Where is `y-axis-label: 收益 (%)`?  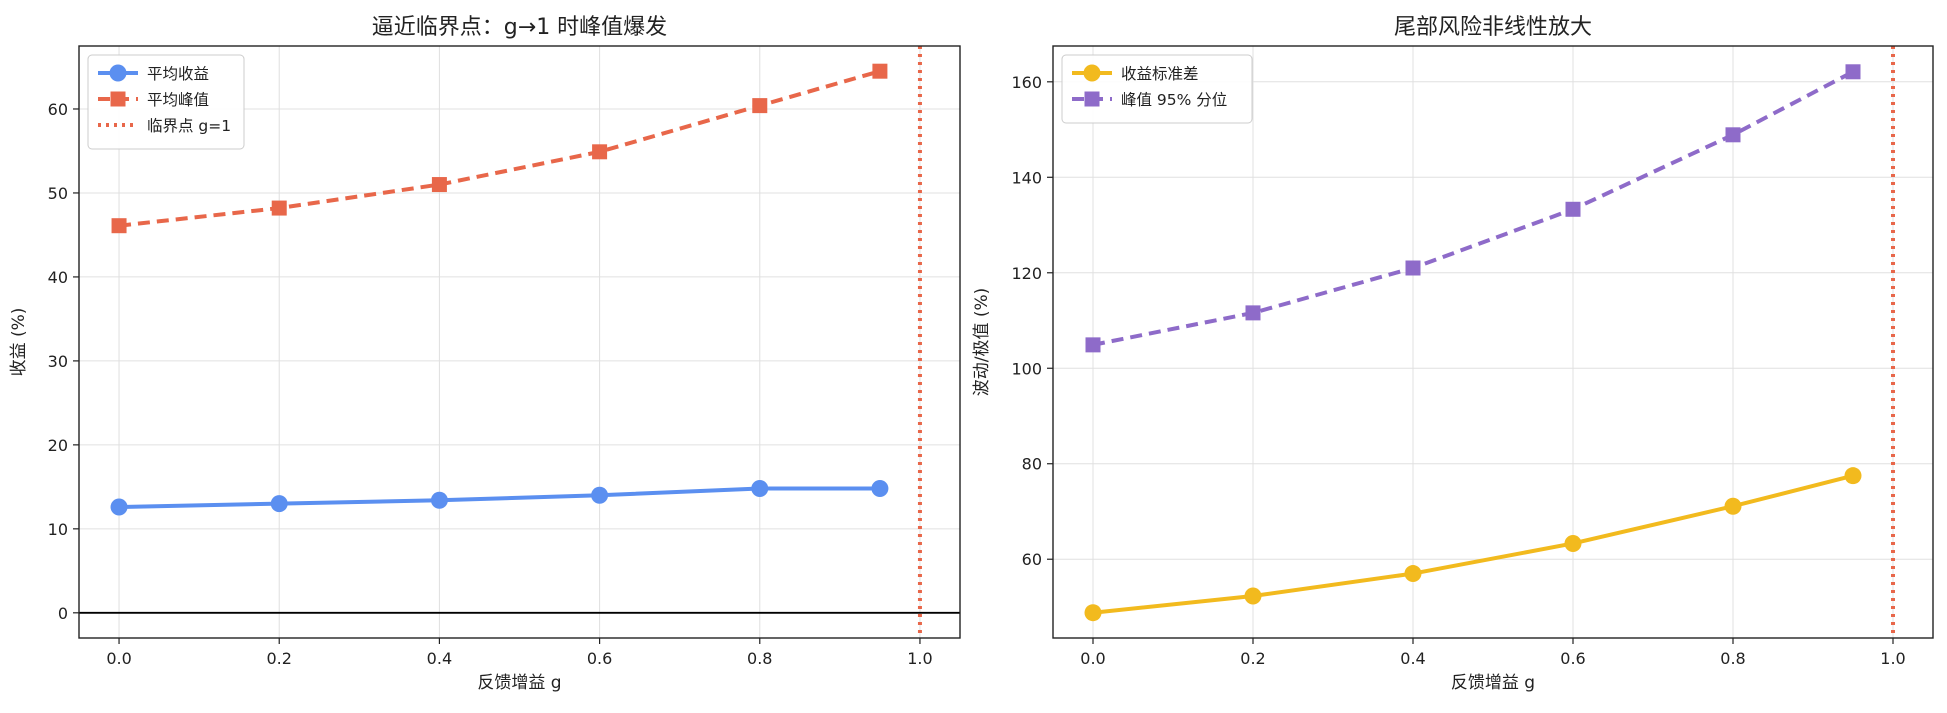
y-axis-label: 收益 (%) is located at coordinates (19, 342).